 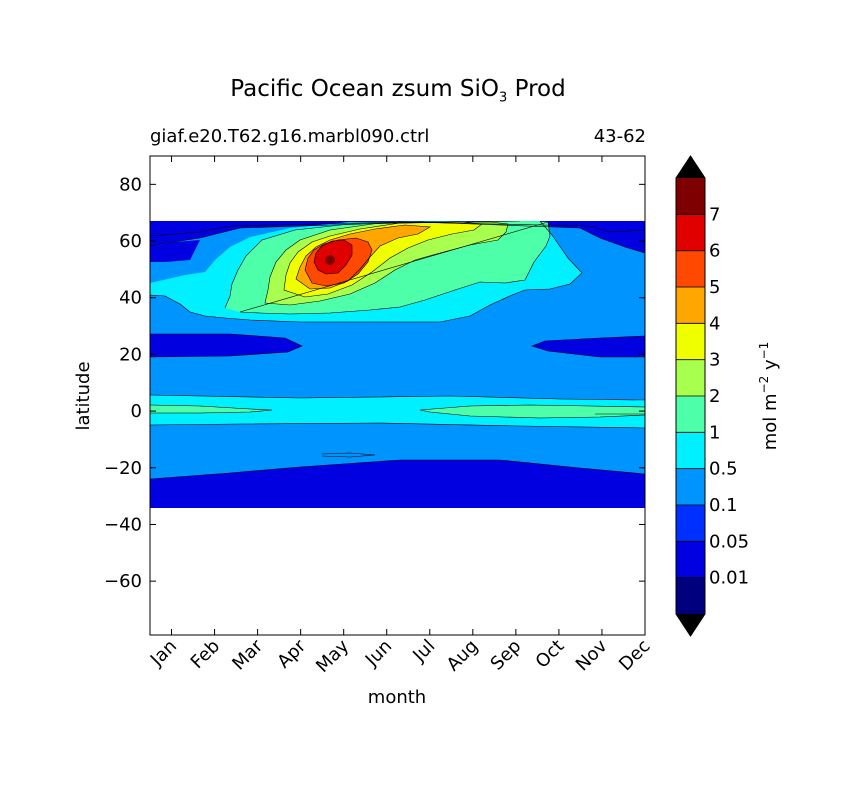 I want to click on y-tick-label: 20, so click(x=130, y=354).